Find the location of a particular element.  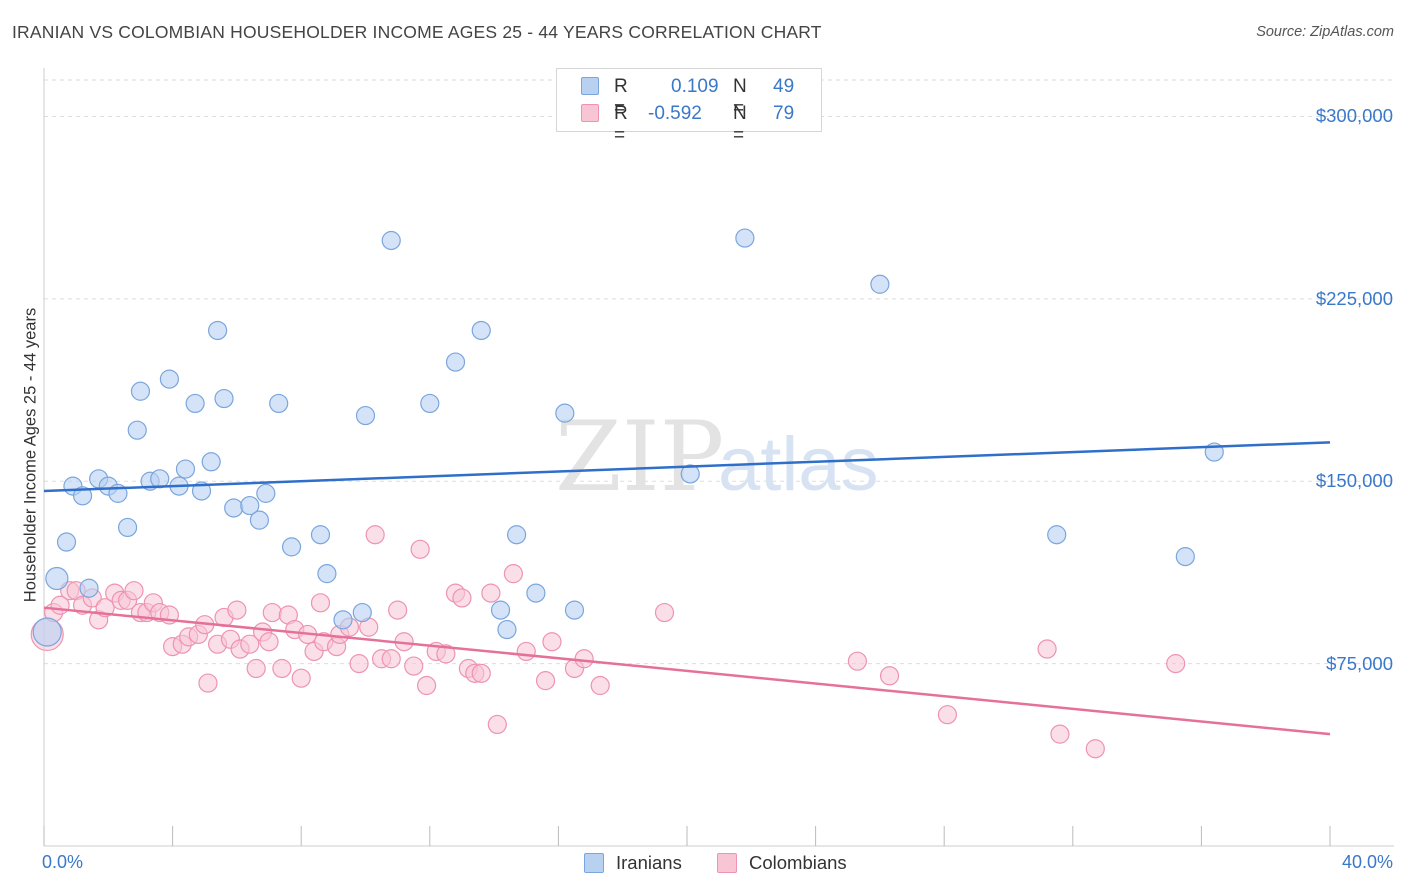

stats-legend: R = 0.109 N = 49 R = -0.592 N = 79 is located at coordinates (689, 107).